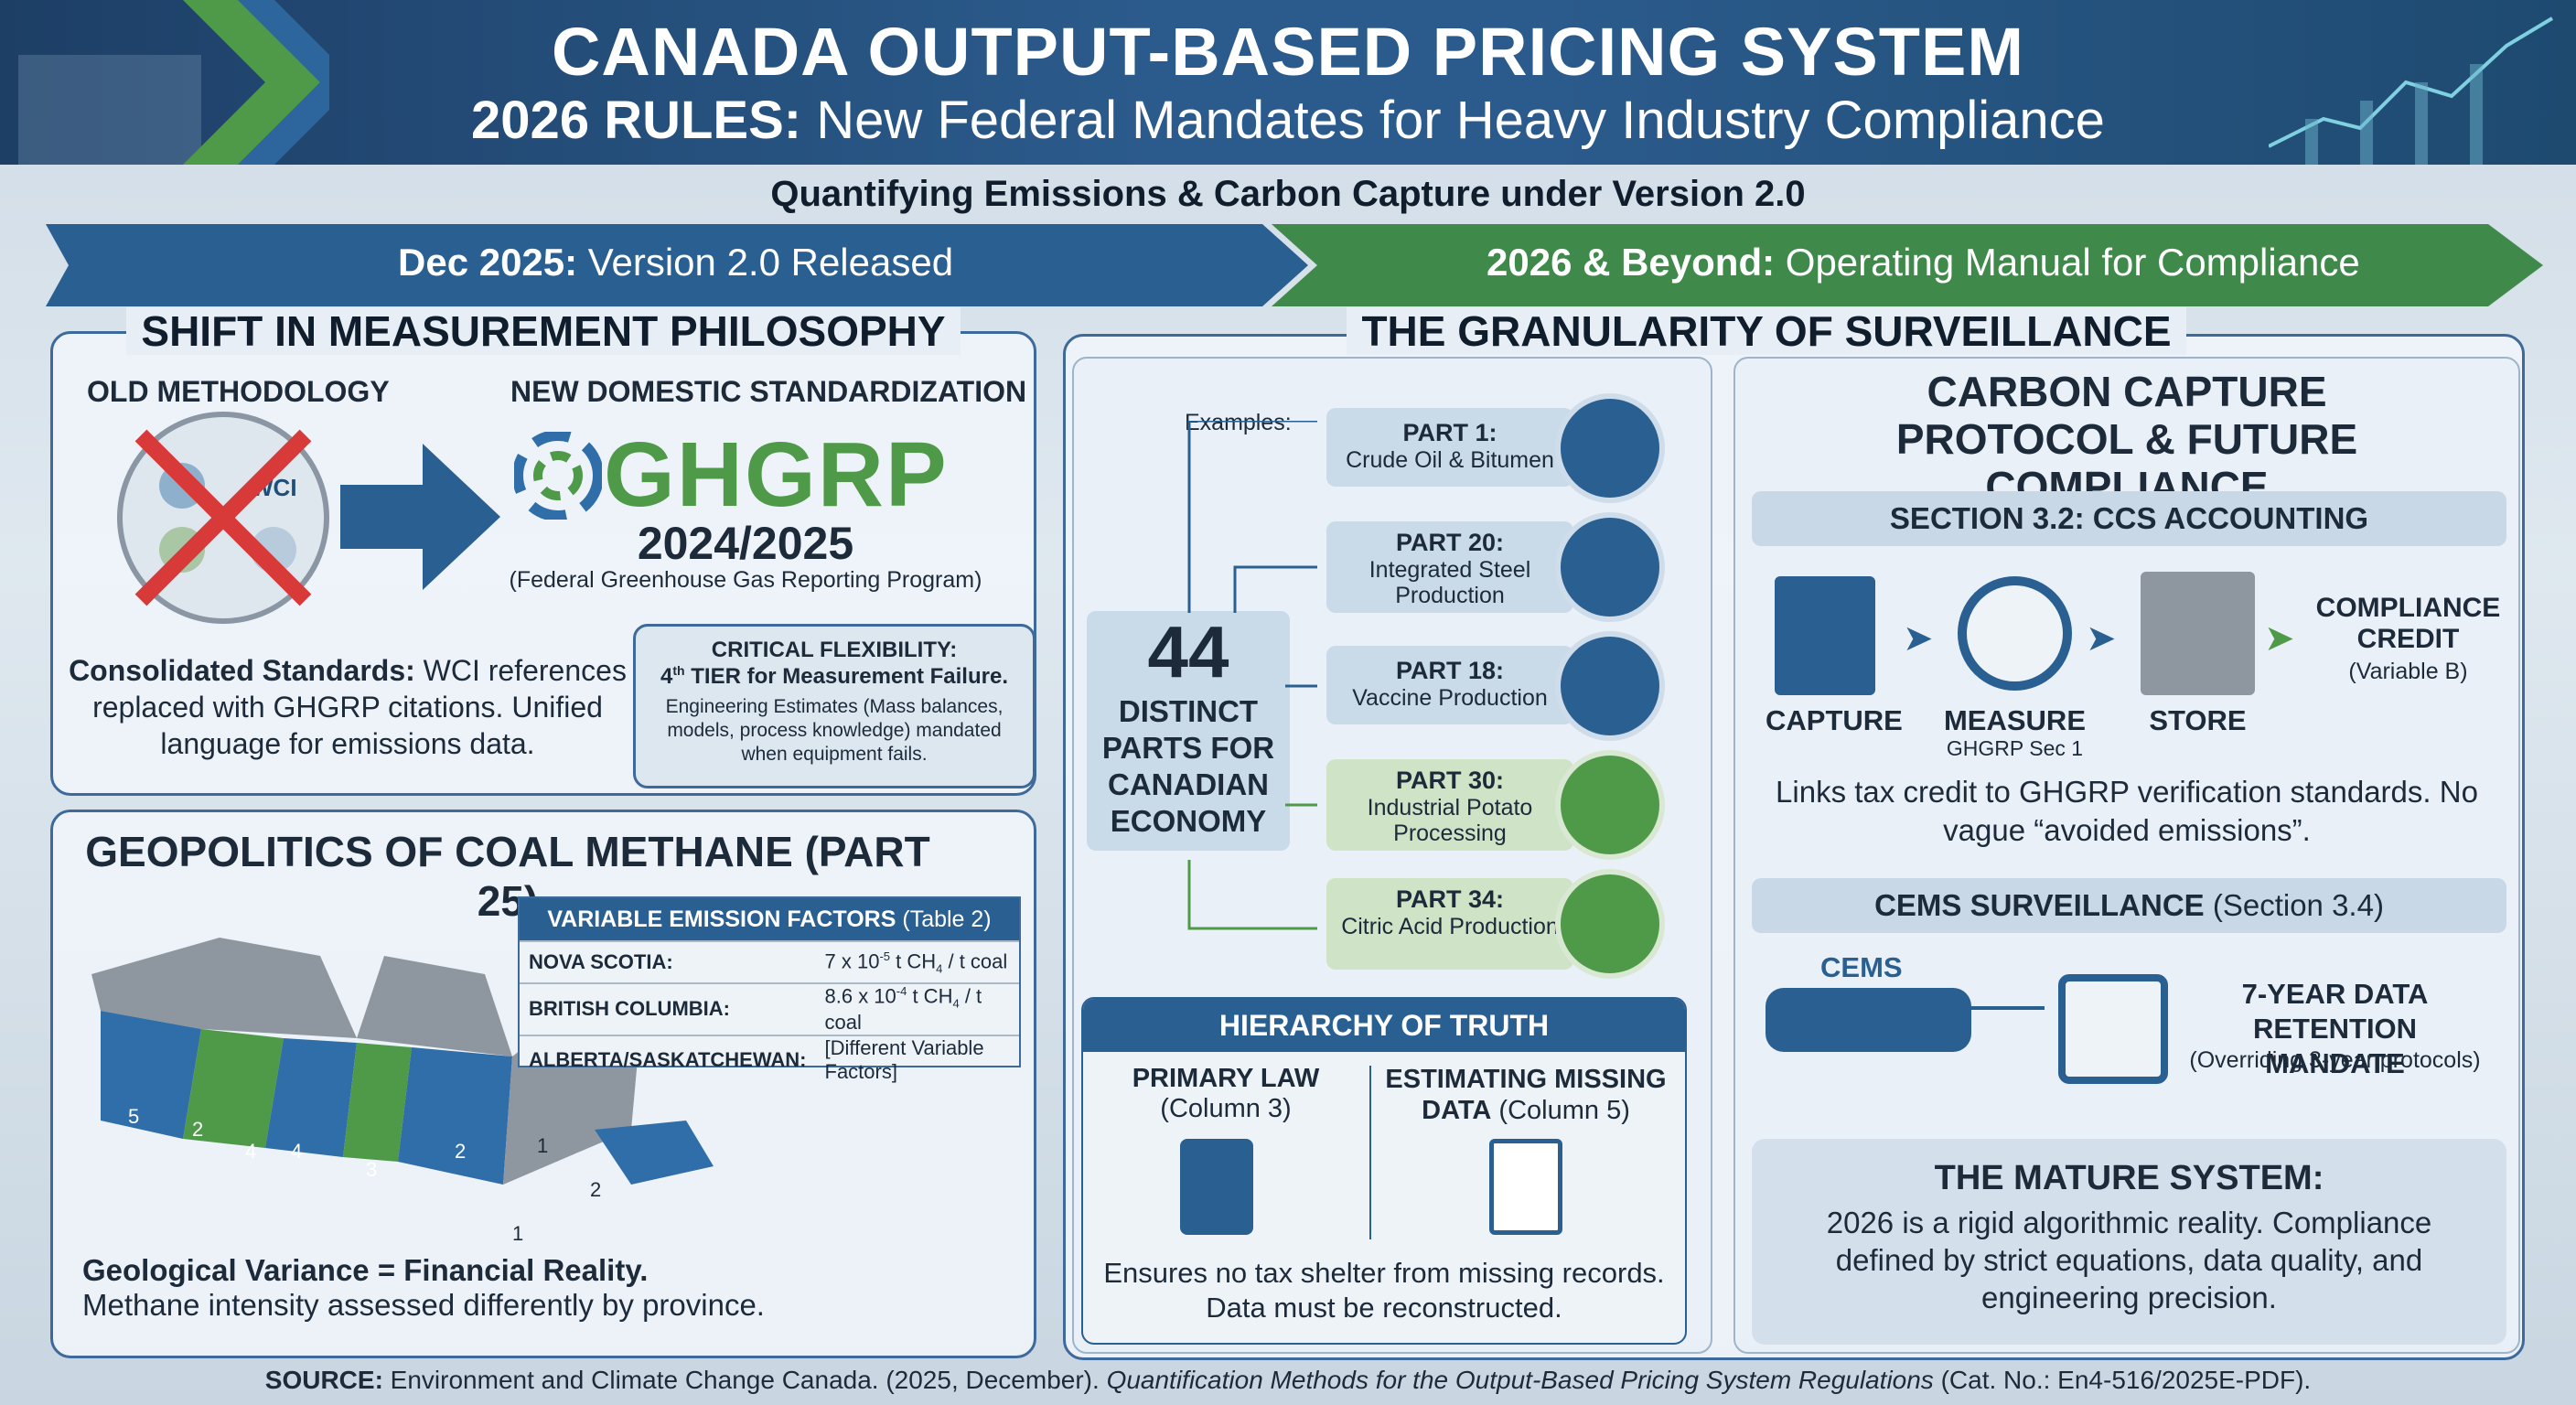  I want to click on part-item: PART 18: Vaccine Production, so click(1449, 685).